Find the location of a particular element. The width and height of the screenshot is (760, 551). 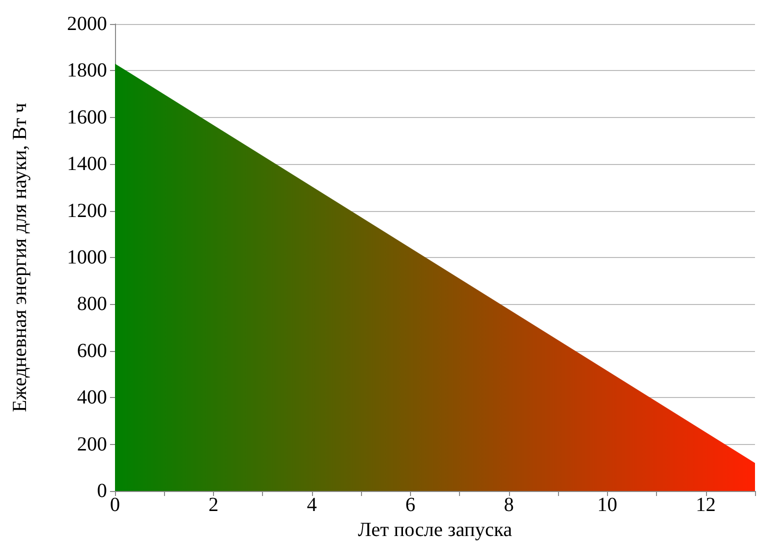

x-tick-label: 2 is located at coordinates (213, 505).